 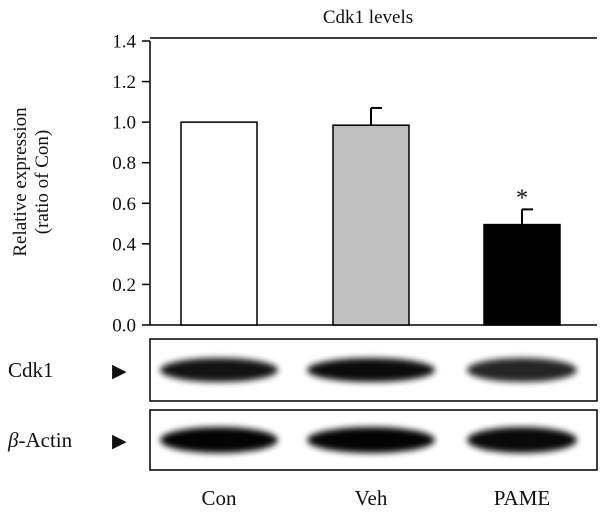 I want to click on y-axis-title: Relative expression (ratio of Con), so click(x=31, y=182).